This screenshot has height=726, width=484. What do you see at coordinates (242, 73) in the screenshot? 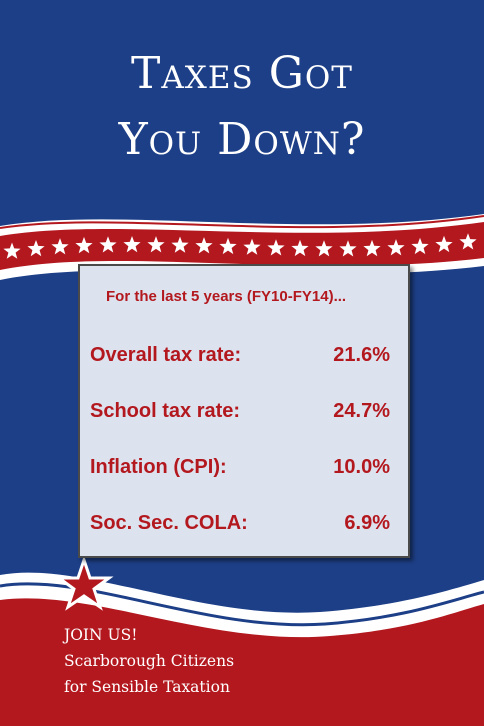
I see `title-line-1: Taxes Got` at bounding box center [242, 73].